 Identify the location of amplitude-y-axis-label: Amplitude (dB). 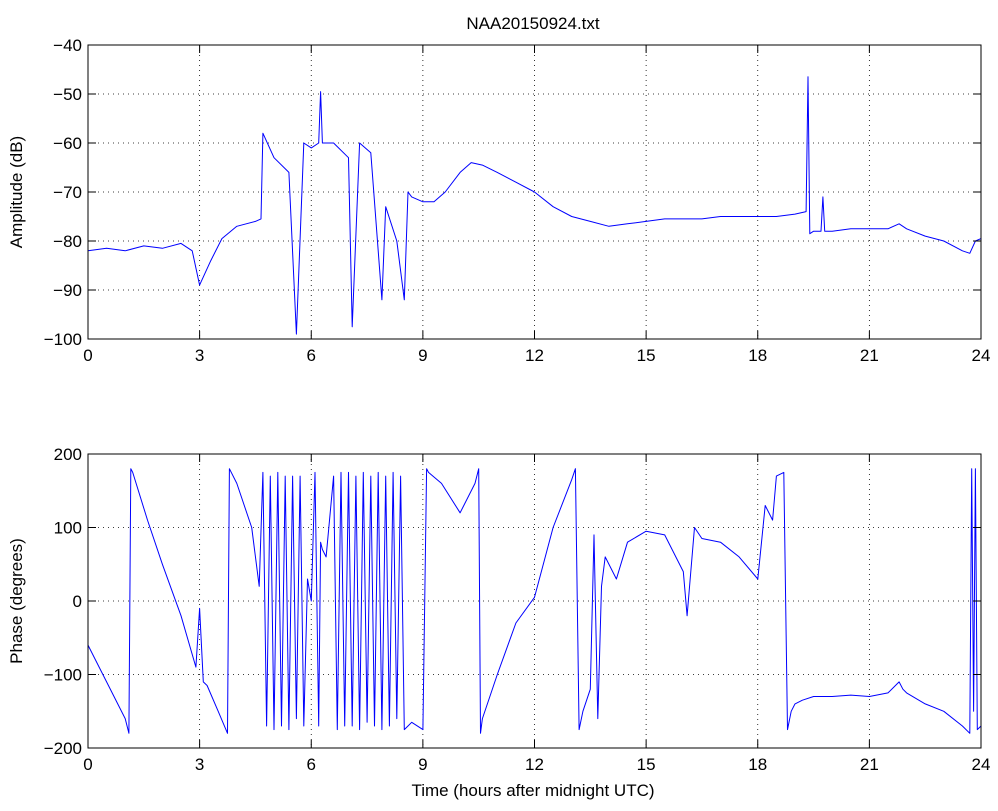
(16, 192).